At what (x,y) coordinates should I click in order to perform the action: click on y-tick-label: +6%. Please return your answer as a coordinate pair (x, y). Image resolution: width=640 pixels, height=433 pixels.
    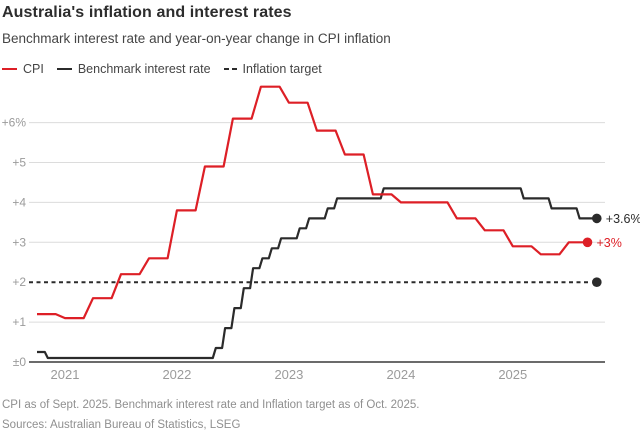
    Looking at the image, I should click on (14, 123).